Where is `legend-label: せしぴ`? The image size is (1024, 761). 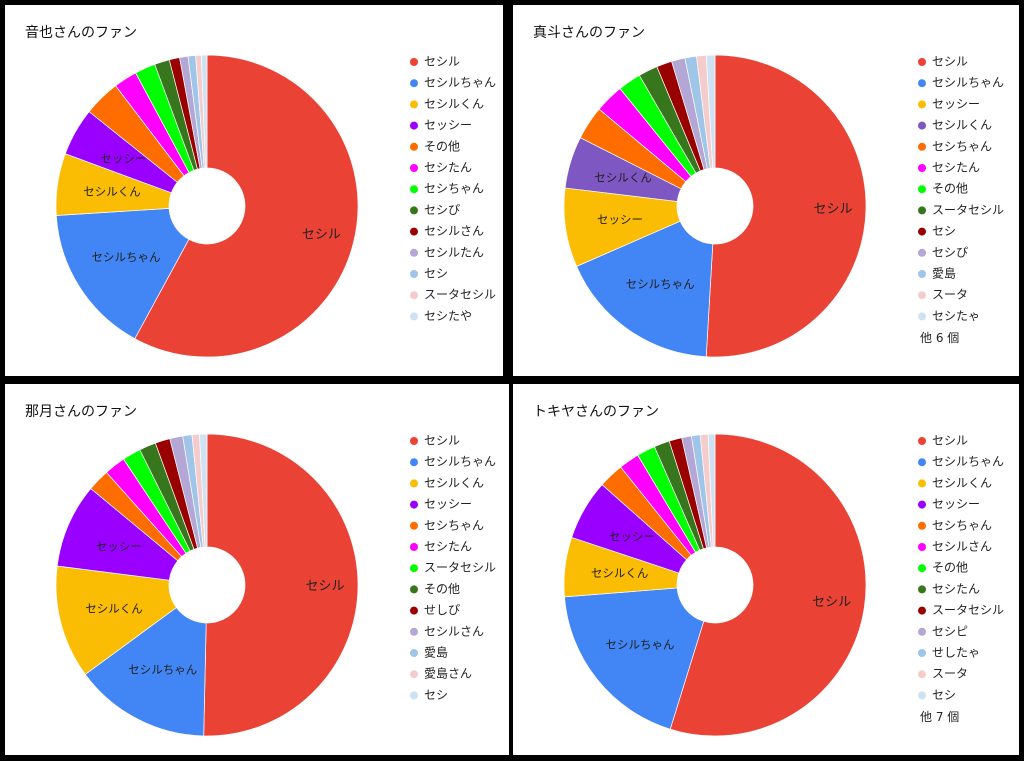
legend-label: せしぴ is located at coordinates (442, 610).